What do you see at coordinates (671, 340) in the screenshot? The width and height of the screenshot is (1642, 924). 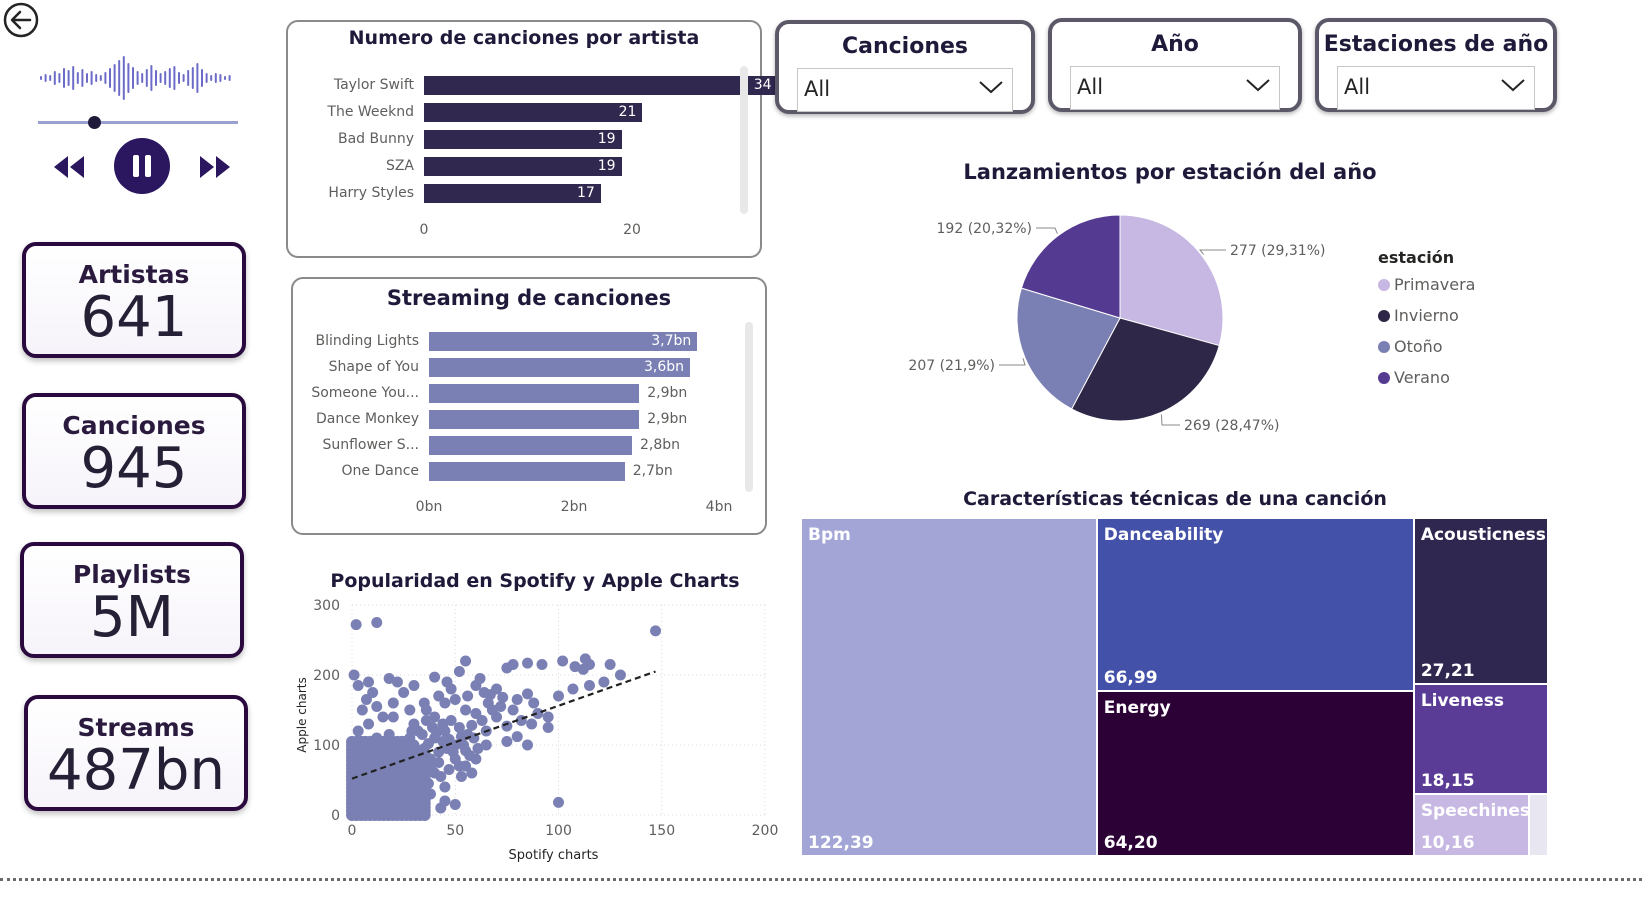 I see `data-label: 3,7bn` at bounding box center [671, 340].